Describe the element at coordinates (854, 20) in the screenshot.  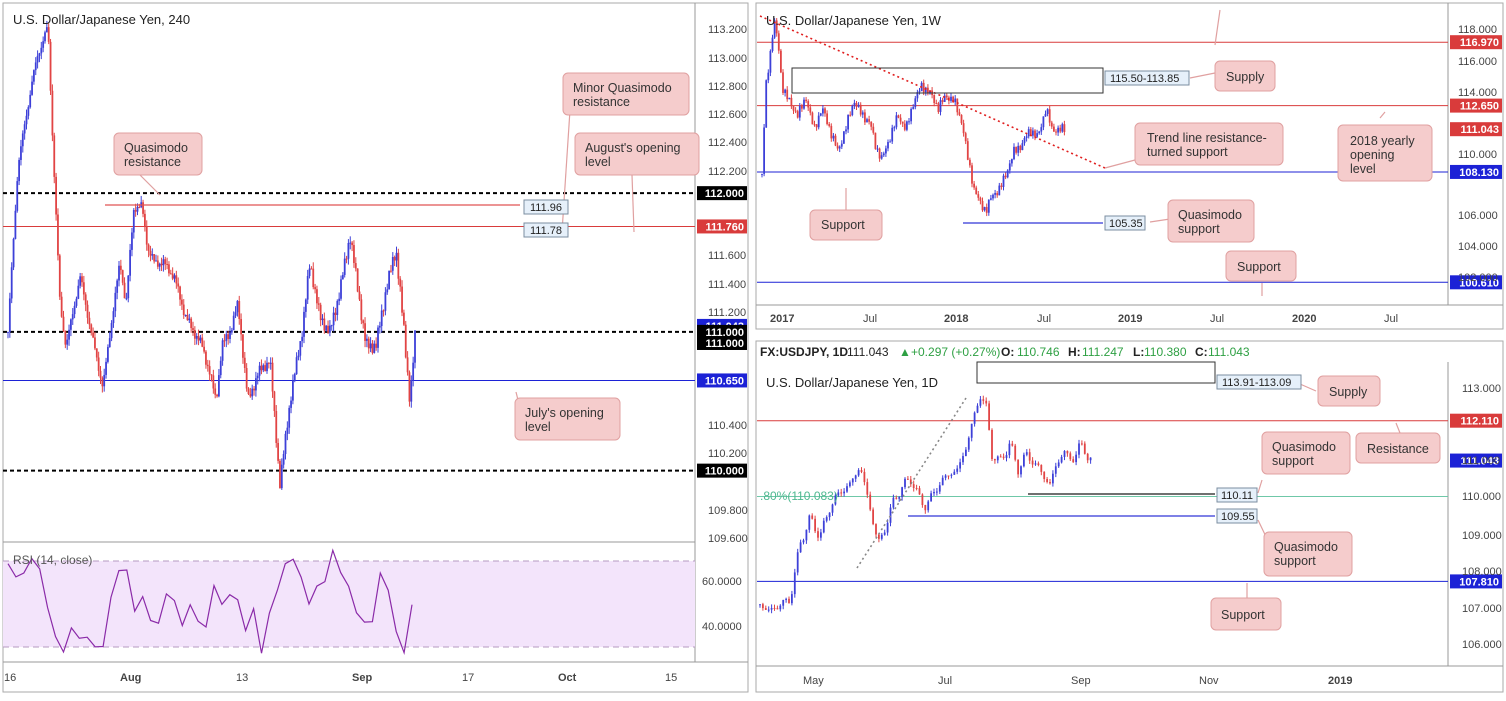
I see `weekly-title: U.S. Dollar/Japanese Yen, 1W` at that location.